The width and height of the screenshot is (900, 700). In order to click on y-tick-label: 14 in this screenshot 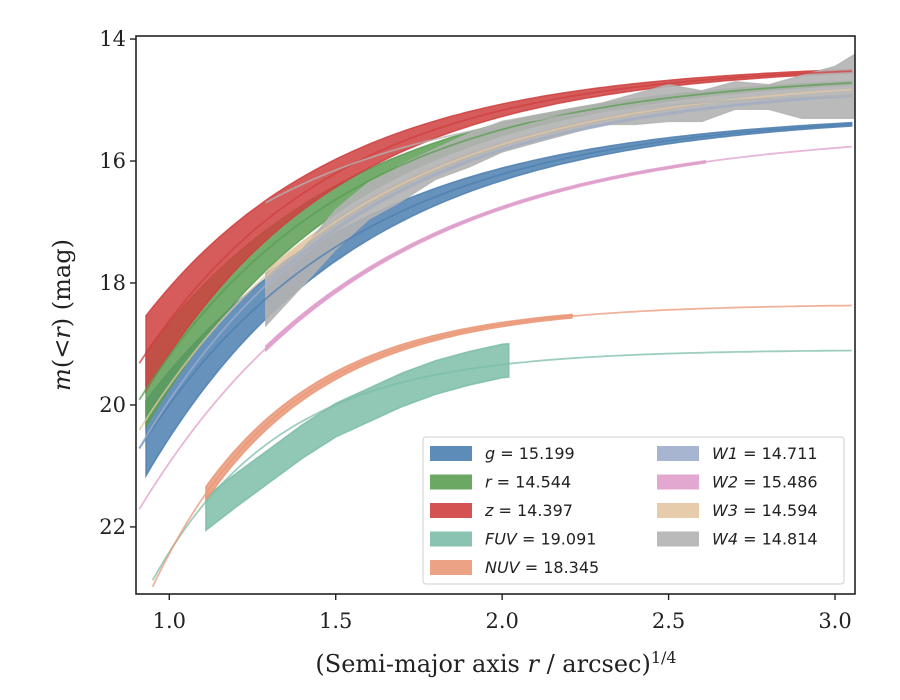, I will do `click(112, 39)`.